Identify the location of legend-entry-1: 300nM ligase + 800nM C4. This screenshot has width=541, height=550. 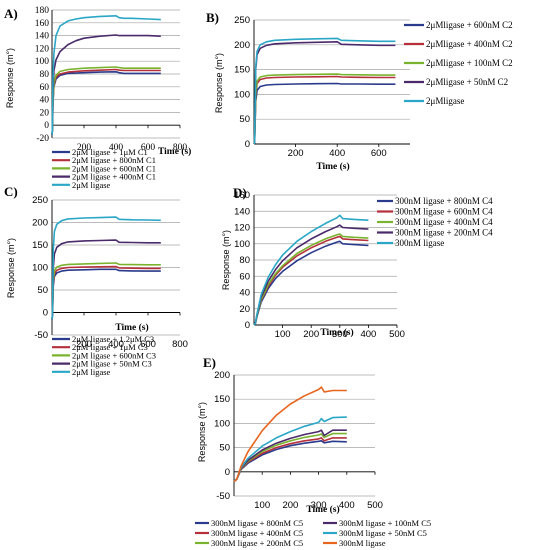
(444, 201).